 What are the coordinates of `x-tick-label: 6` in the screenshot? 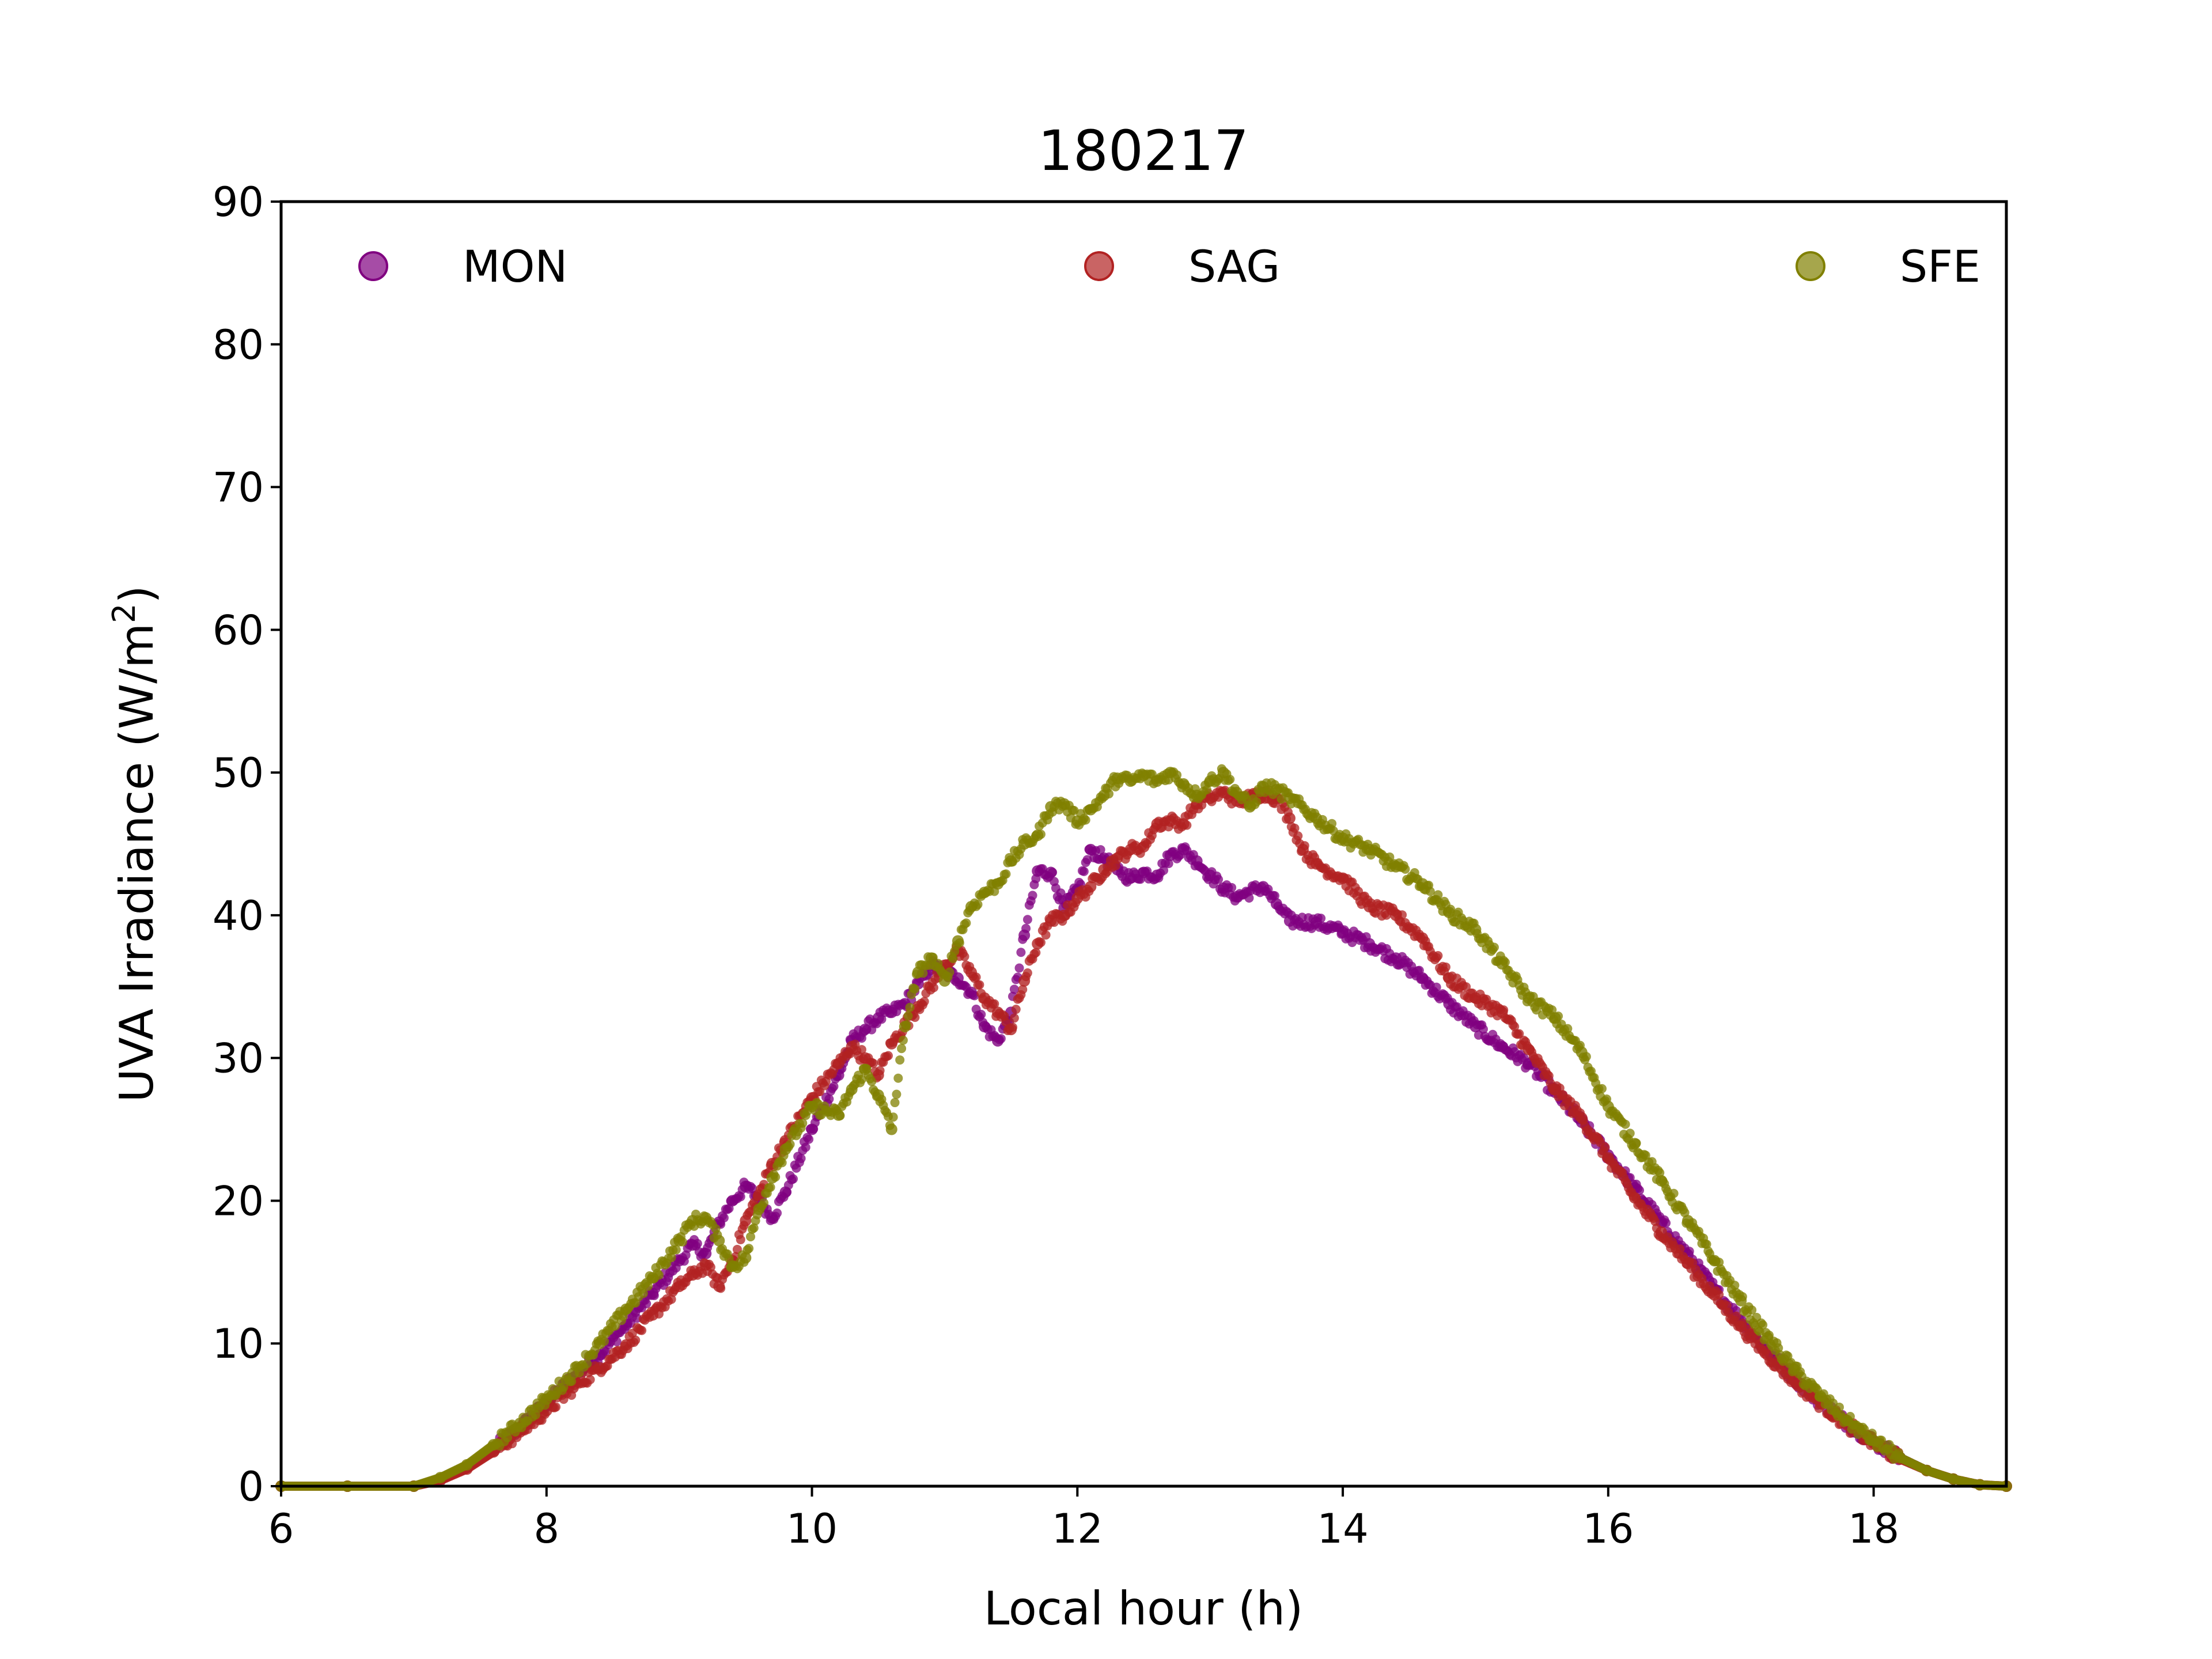 It's located at (281, 1528).